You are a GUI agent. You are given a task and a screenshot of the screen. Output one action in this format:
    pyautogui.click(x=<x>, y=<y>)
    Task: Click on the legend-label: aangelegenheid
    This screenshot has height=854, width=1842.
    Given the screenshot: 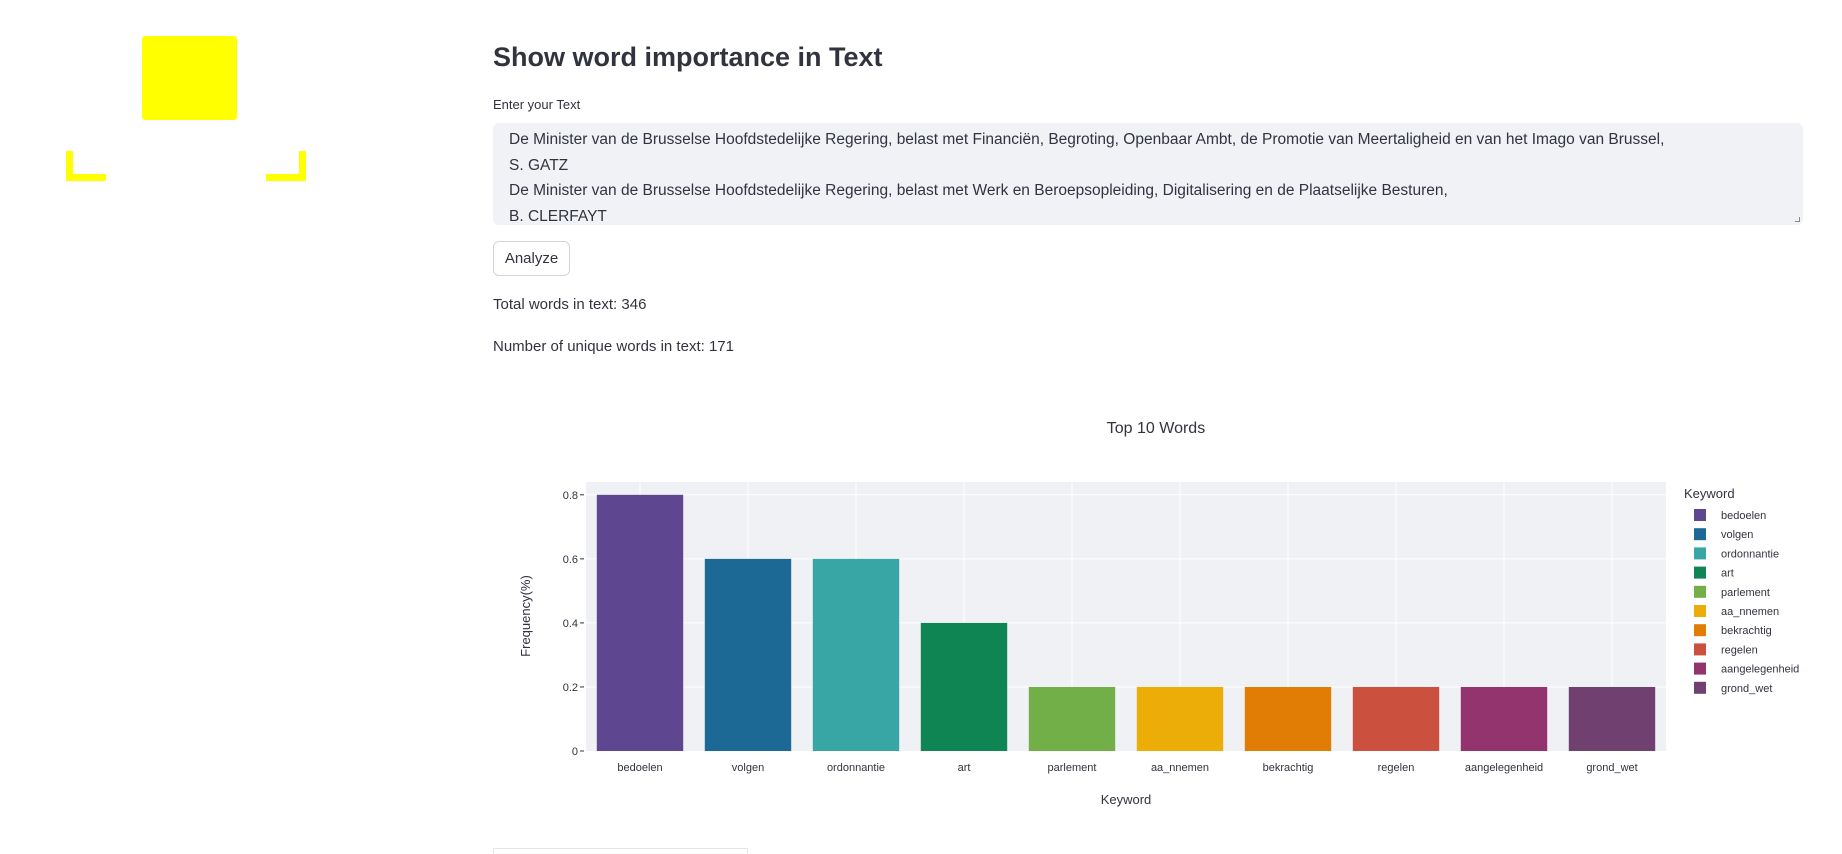 What is the action you would take?
    pyautogui.click(x=1760, y=670)
    